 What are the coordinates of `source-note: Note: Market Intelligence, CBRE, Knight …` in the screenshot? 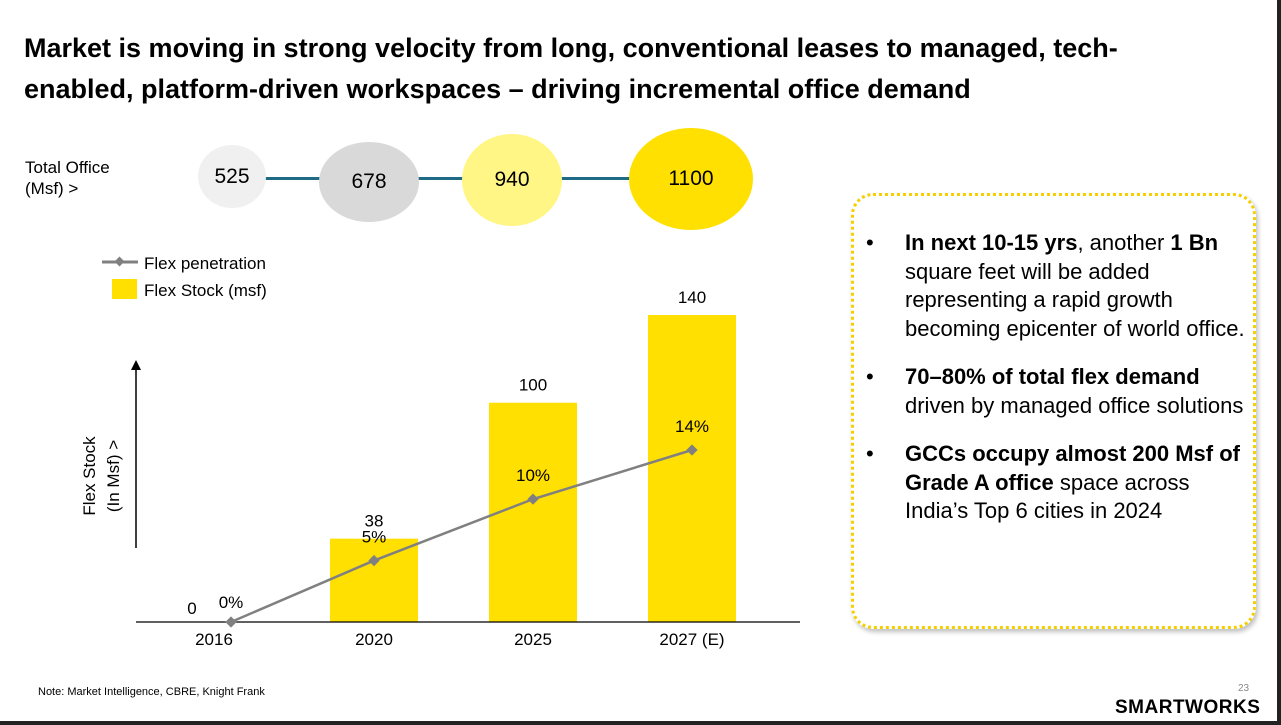 It's located at (151, 692).